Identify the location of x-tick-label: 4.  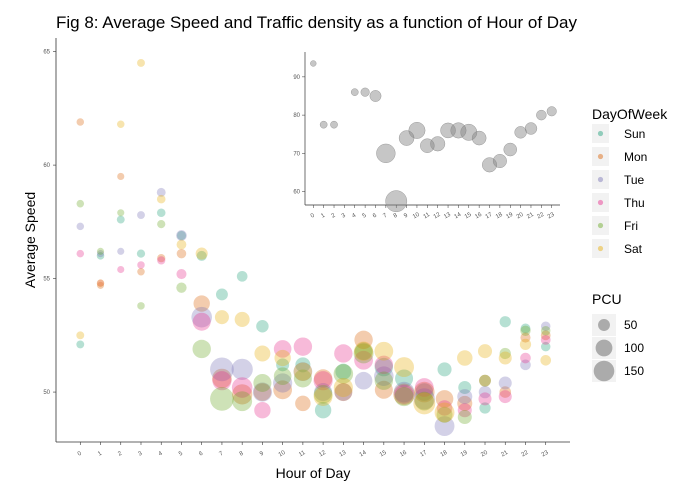
(161, 453).